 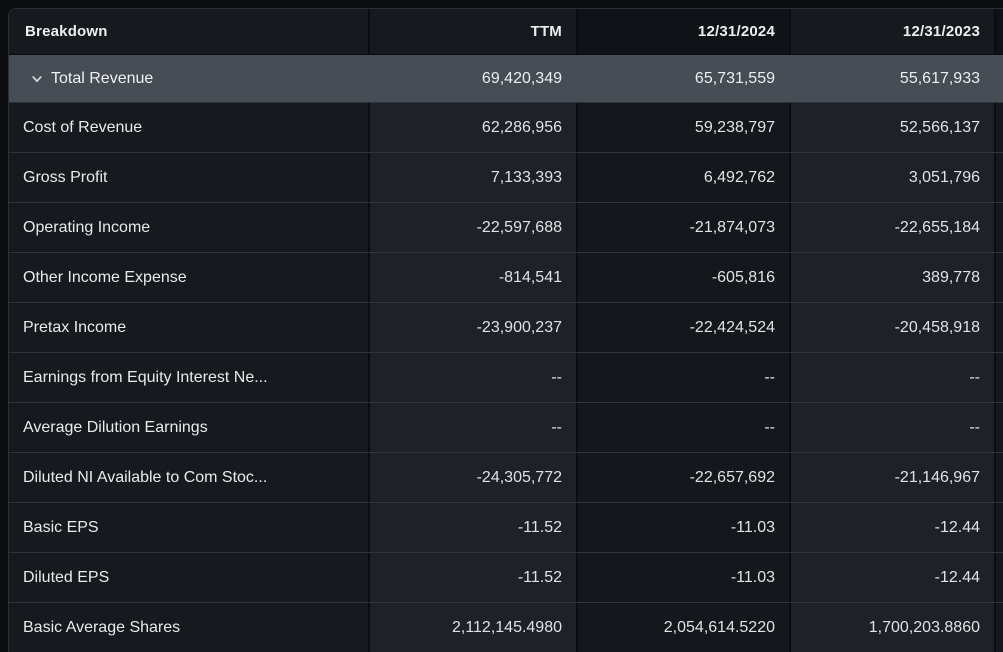 What do you see at coordinates (188, 78) in the screenshot?
I see `row-label-cell: Total Revenue` at bounding box center [188, 78].